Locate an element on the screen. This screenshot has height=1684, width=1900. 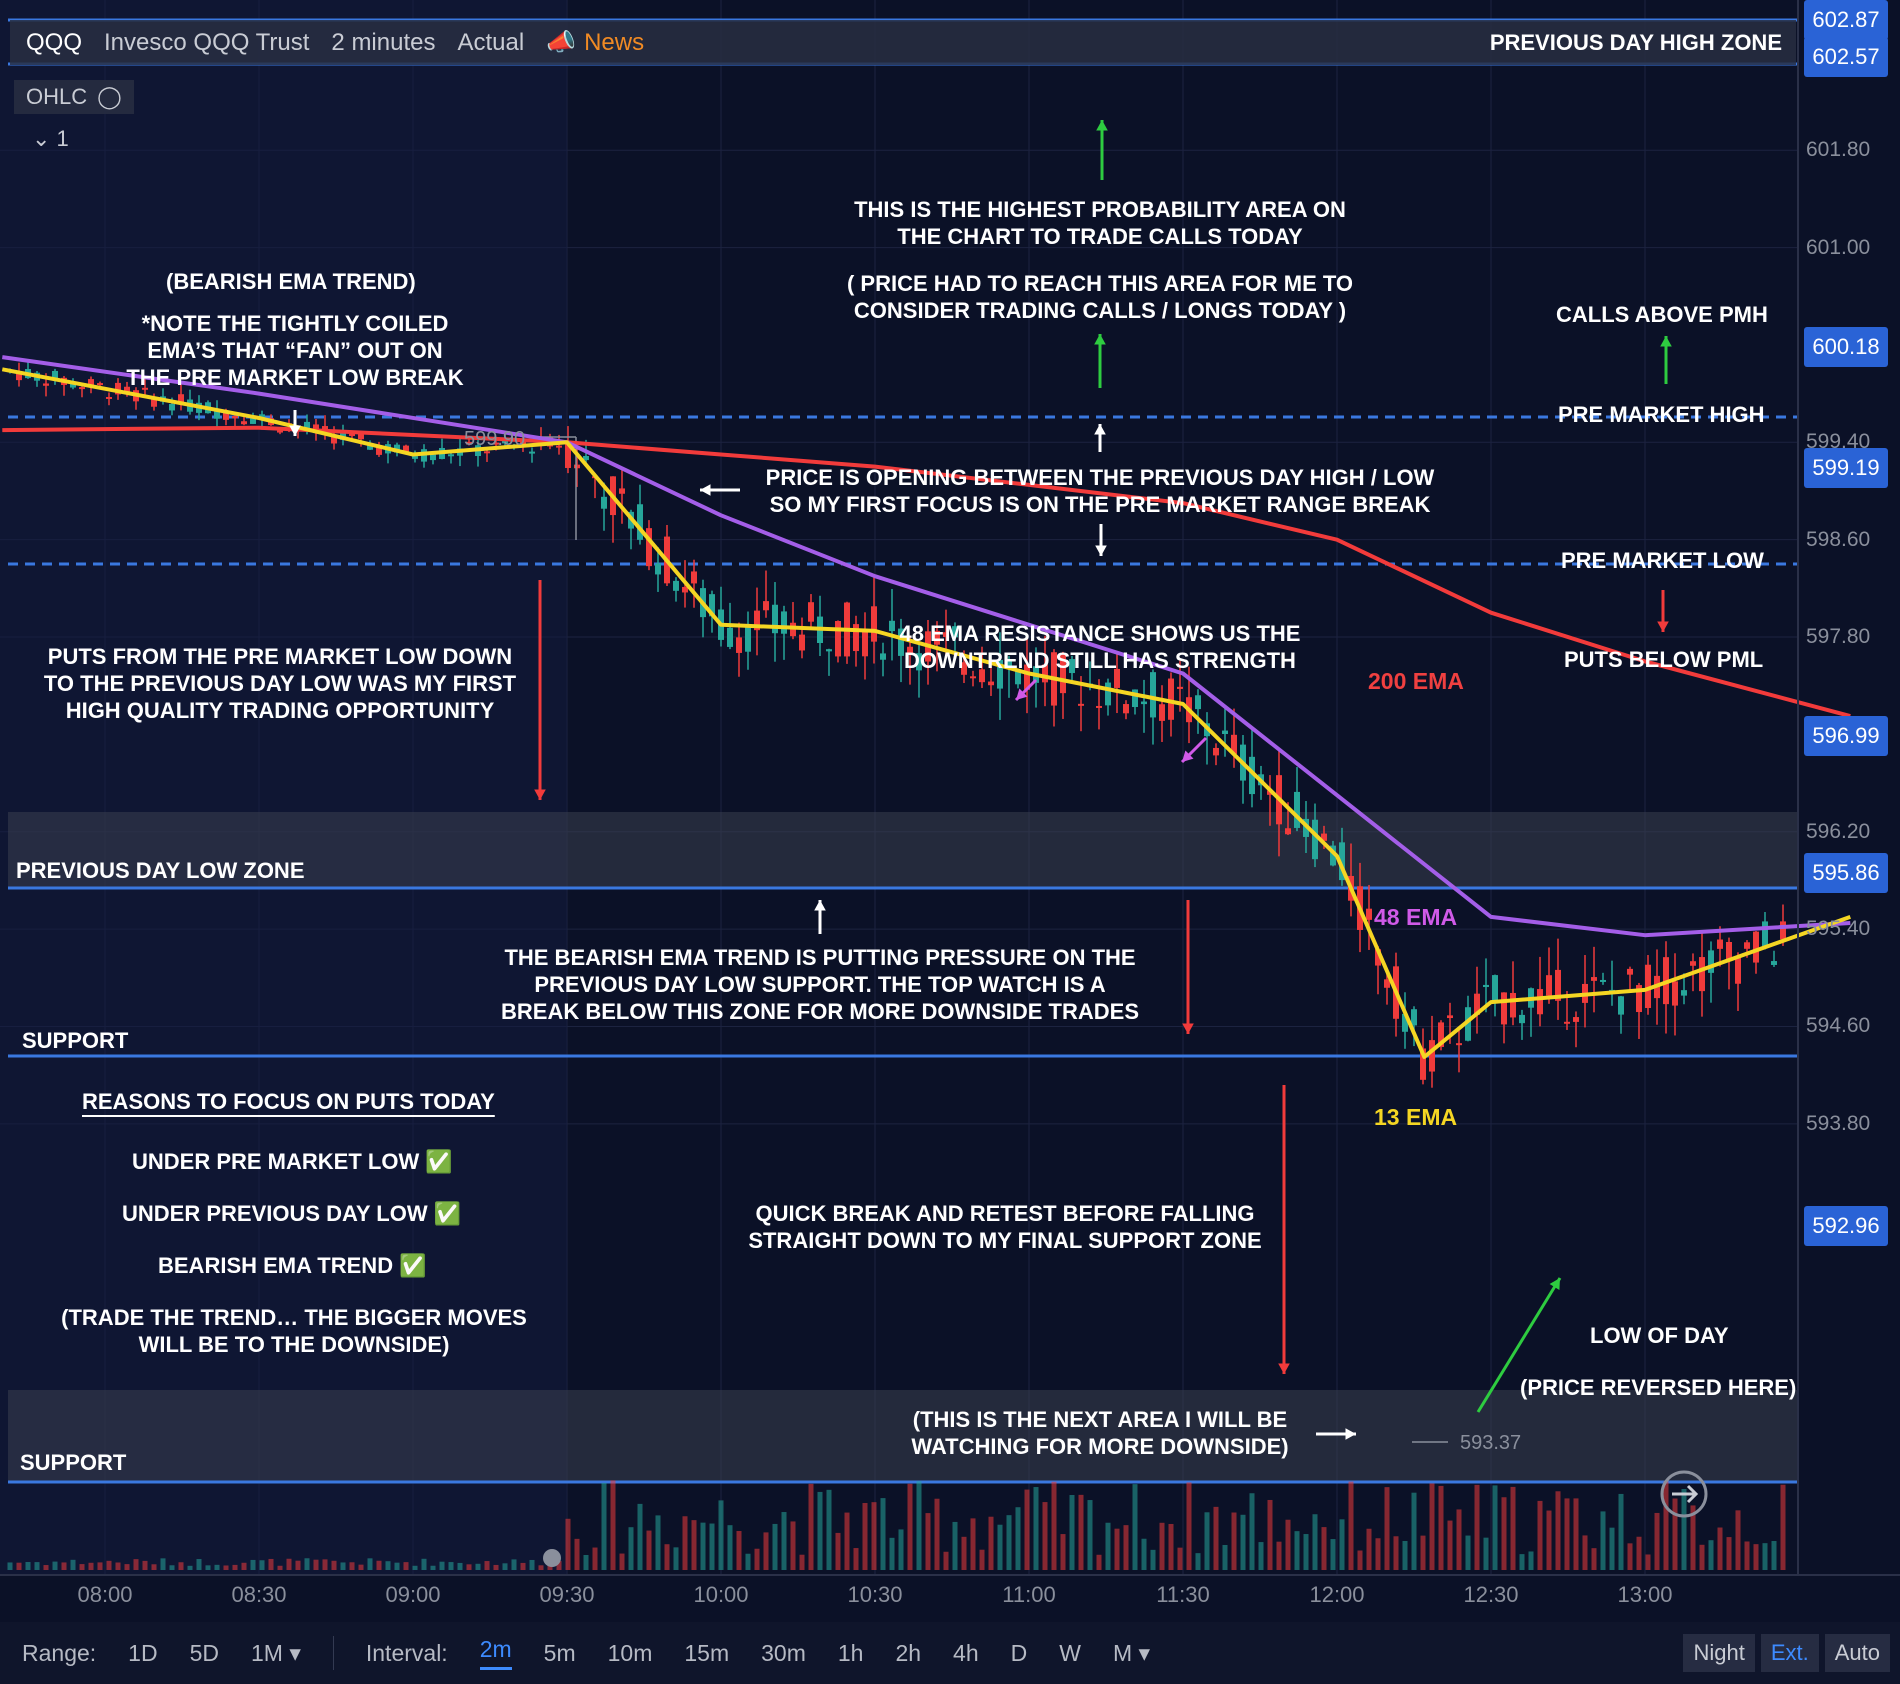
interval-1h: 1h is located at coordinates (850, 1652).